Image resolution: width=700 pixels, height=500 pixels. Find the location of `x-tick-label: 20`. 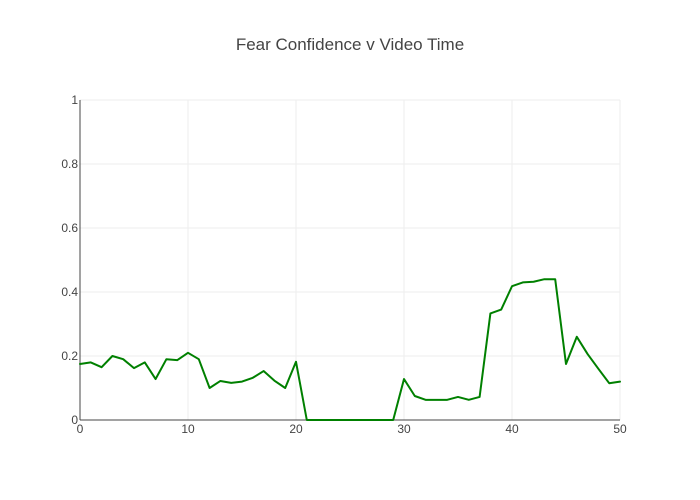

x-tick-label: 20 is located at coordinates (296, 429).